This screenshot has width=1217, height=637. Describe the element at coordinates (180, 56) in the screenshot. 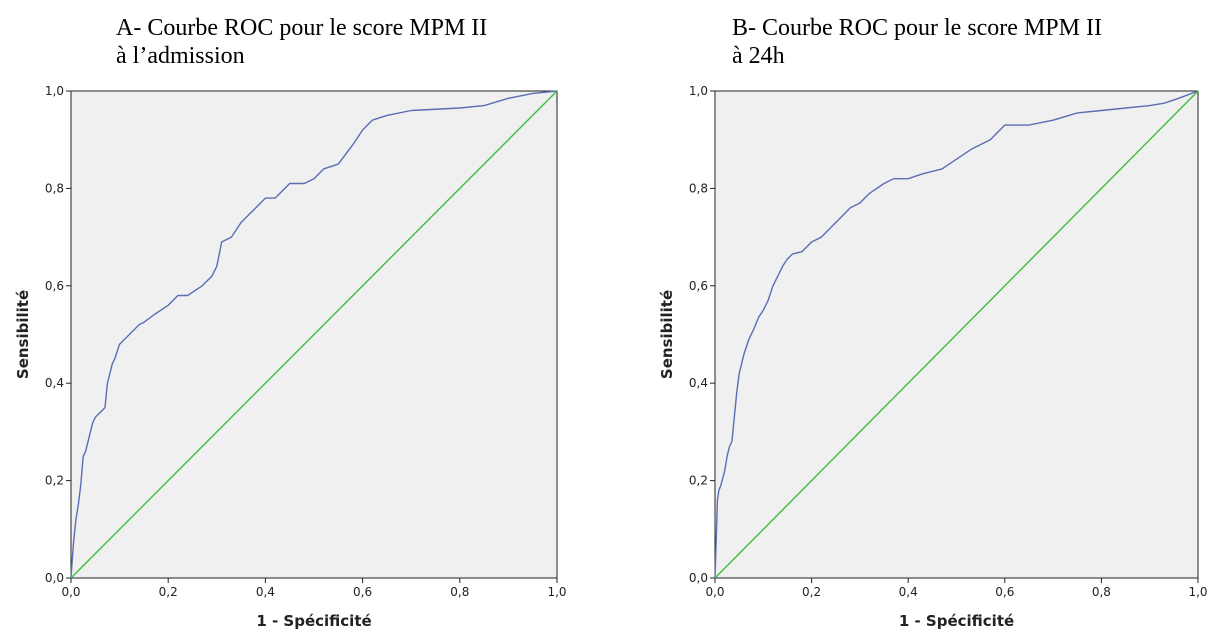

I see `chart-title-line-2: à l’admission` at that location.